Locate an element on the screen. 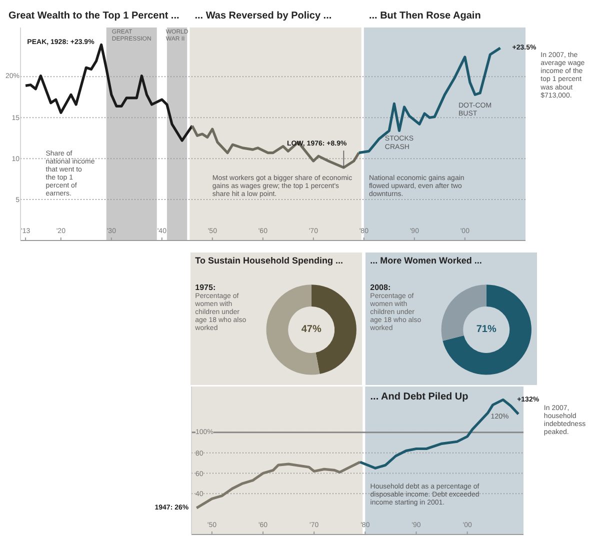  chart-subtitle: 1975: is located at coordinates (205, 287).